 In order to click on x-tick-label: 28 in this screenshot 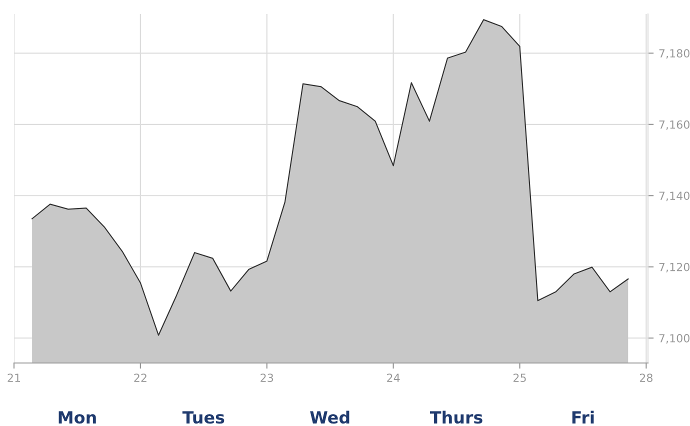, I will do `click(646, 378)`.